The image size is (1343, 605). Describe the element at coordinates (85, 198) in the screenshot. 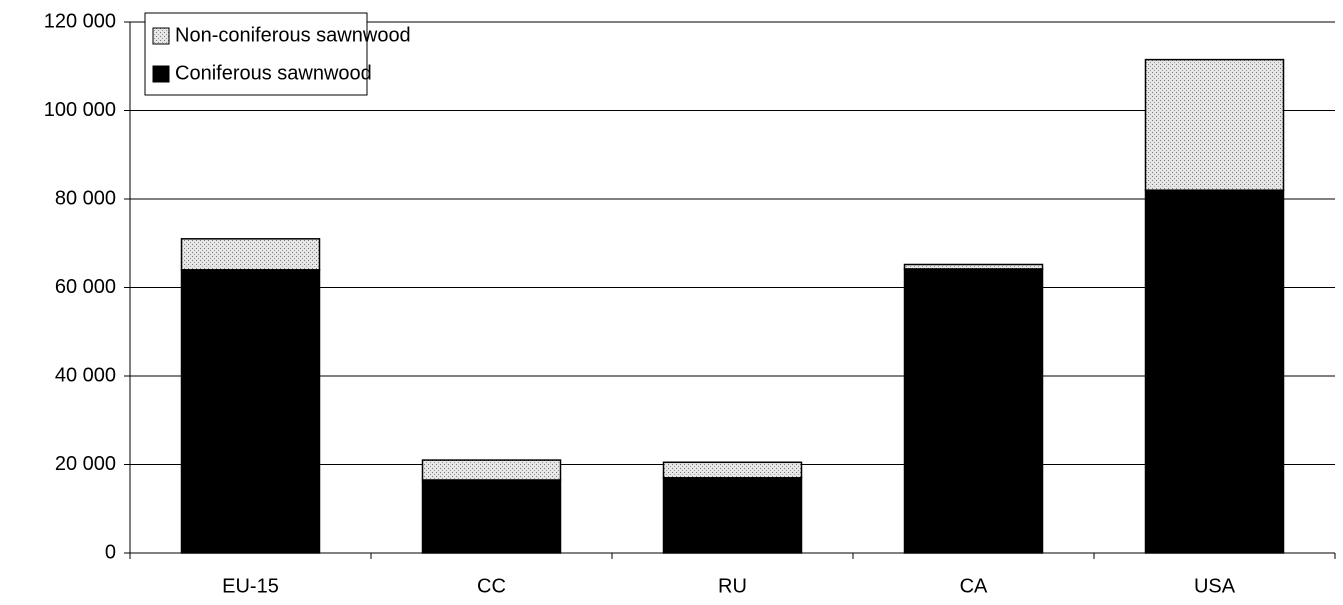

I see `y-tick-label: 80 000` at that location.